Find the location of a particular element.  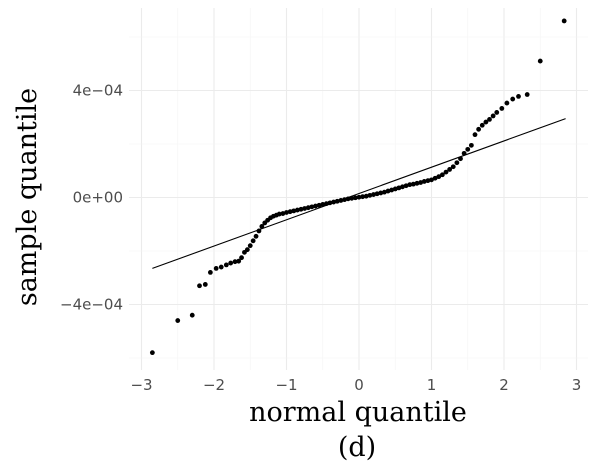

x-tick-label: 1 is located at coordinates (432, 385).